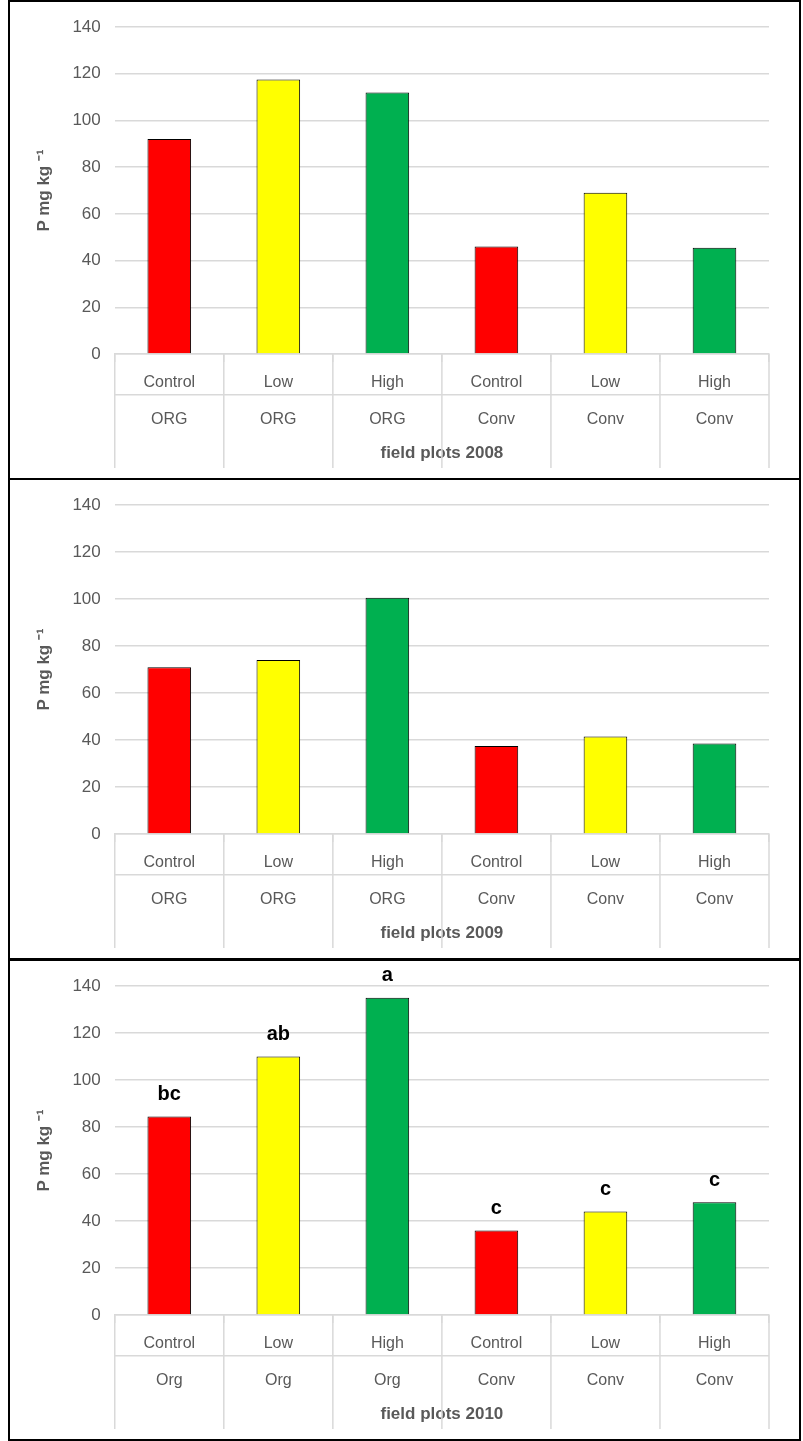  I want to click on category-label: Low Org, so click(278, 1360).